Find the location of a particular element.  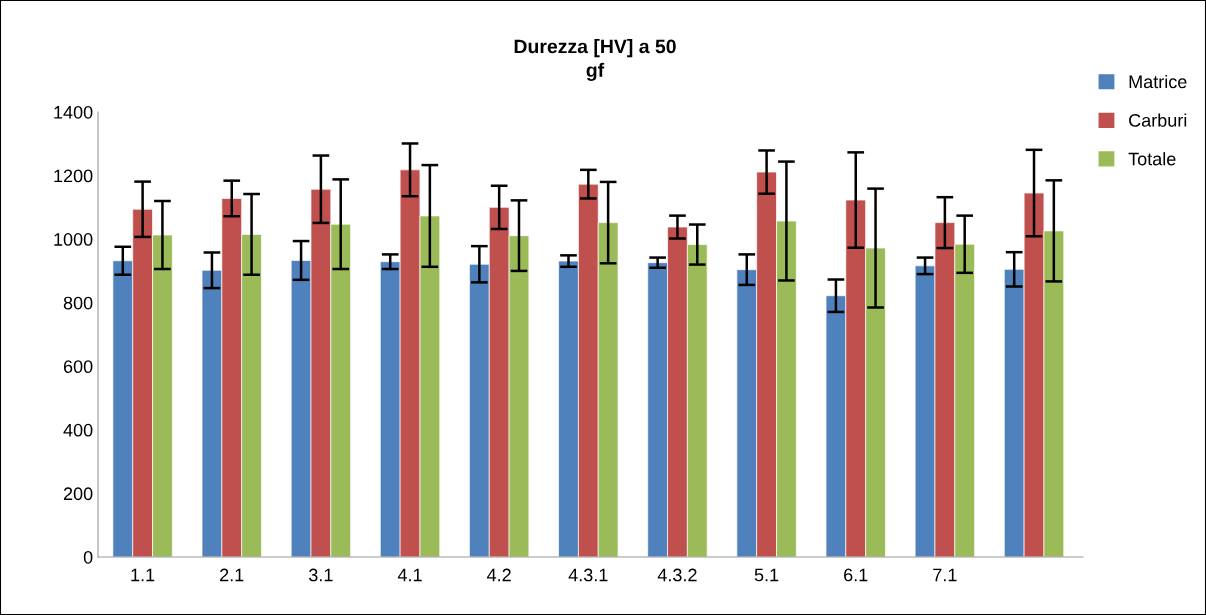

x-tick-label: 6.1 is located at coordinates (856, 575).